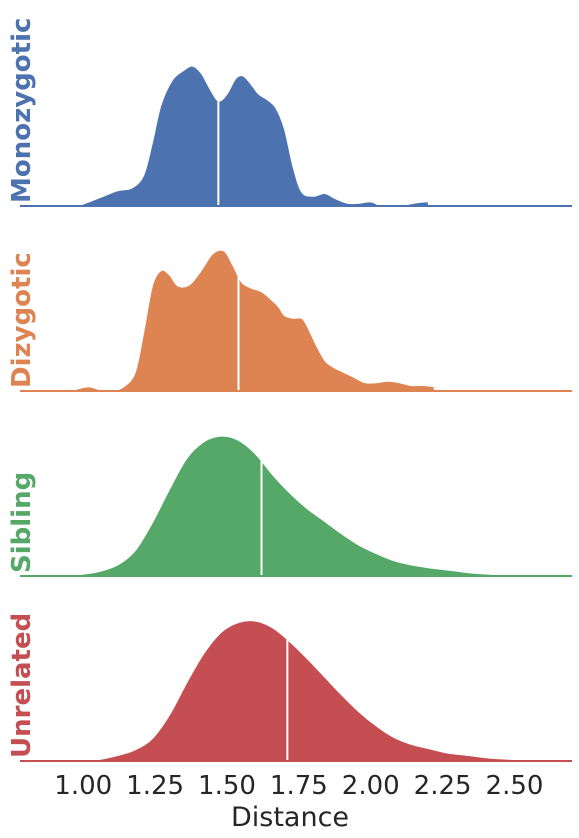 This screenshot has width=579, height=838. What do you see at coordinates (371, 786) in the screenshot?
I see `x-tick-label: 2.00` at bounding box center [371, 786].